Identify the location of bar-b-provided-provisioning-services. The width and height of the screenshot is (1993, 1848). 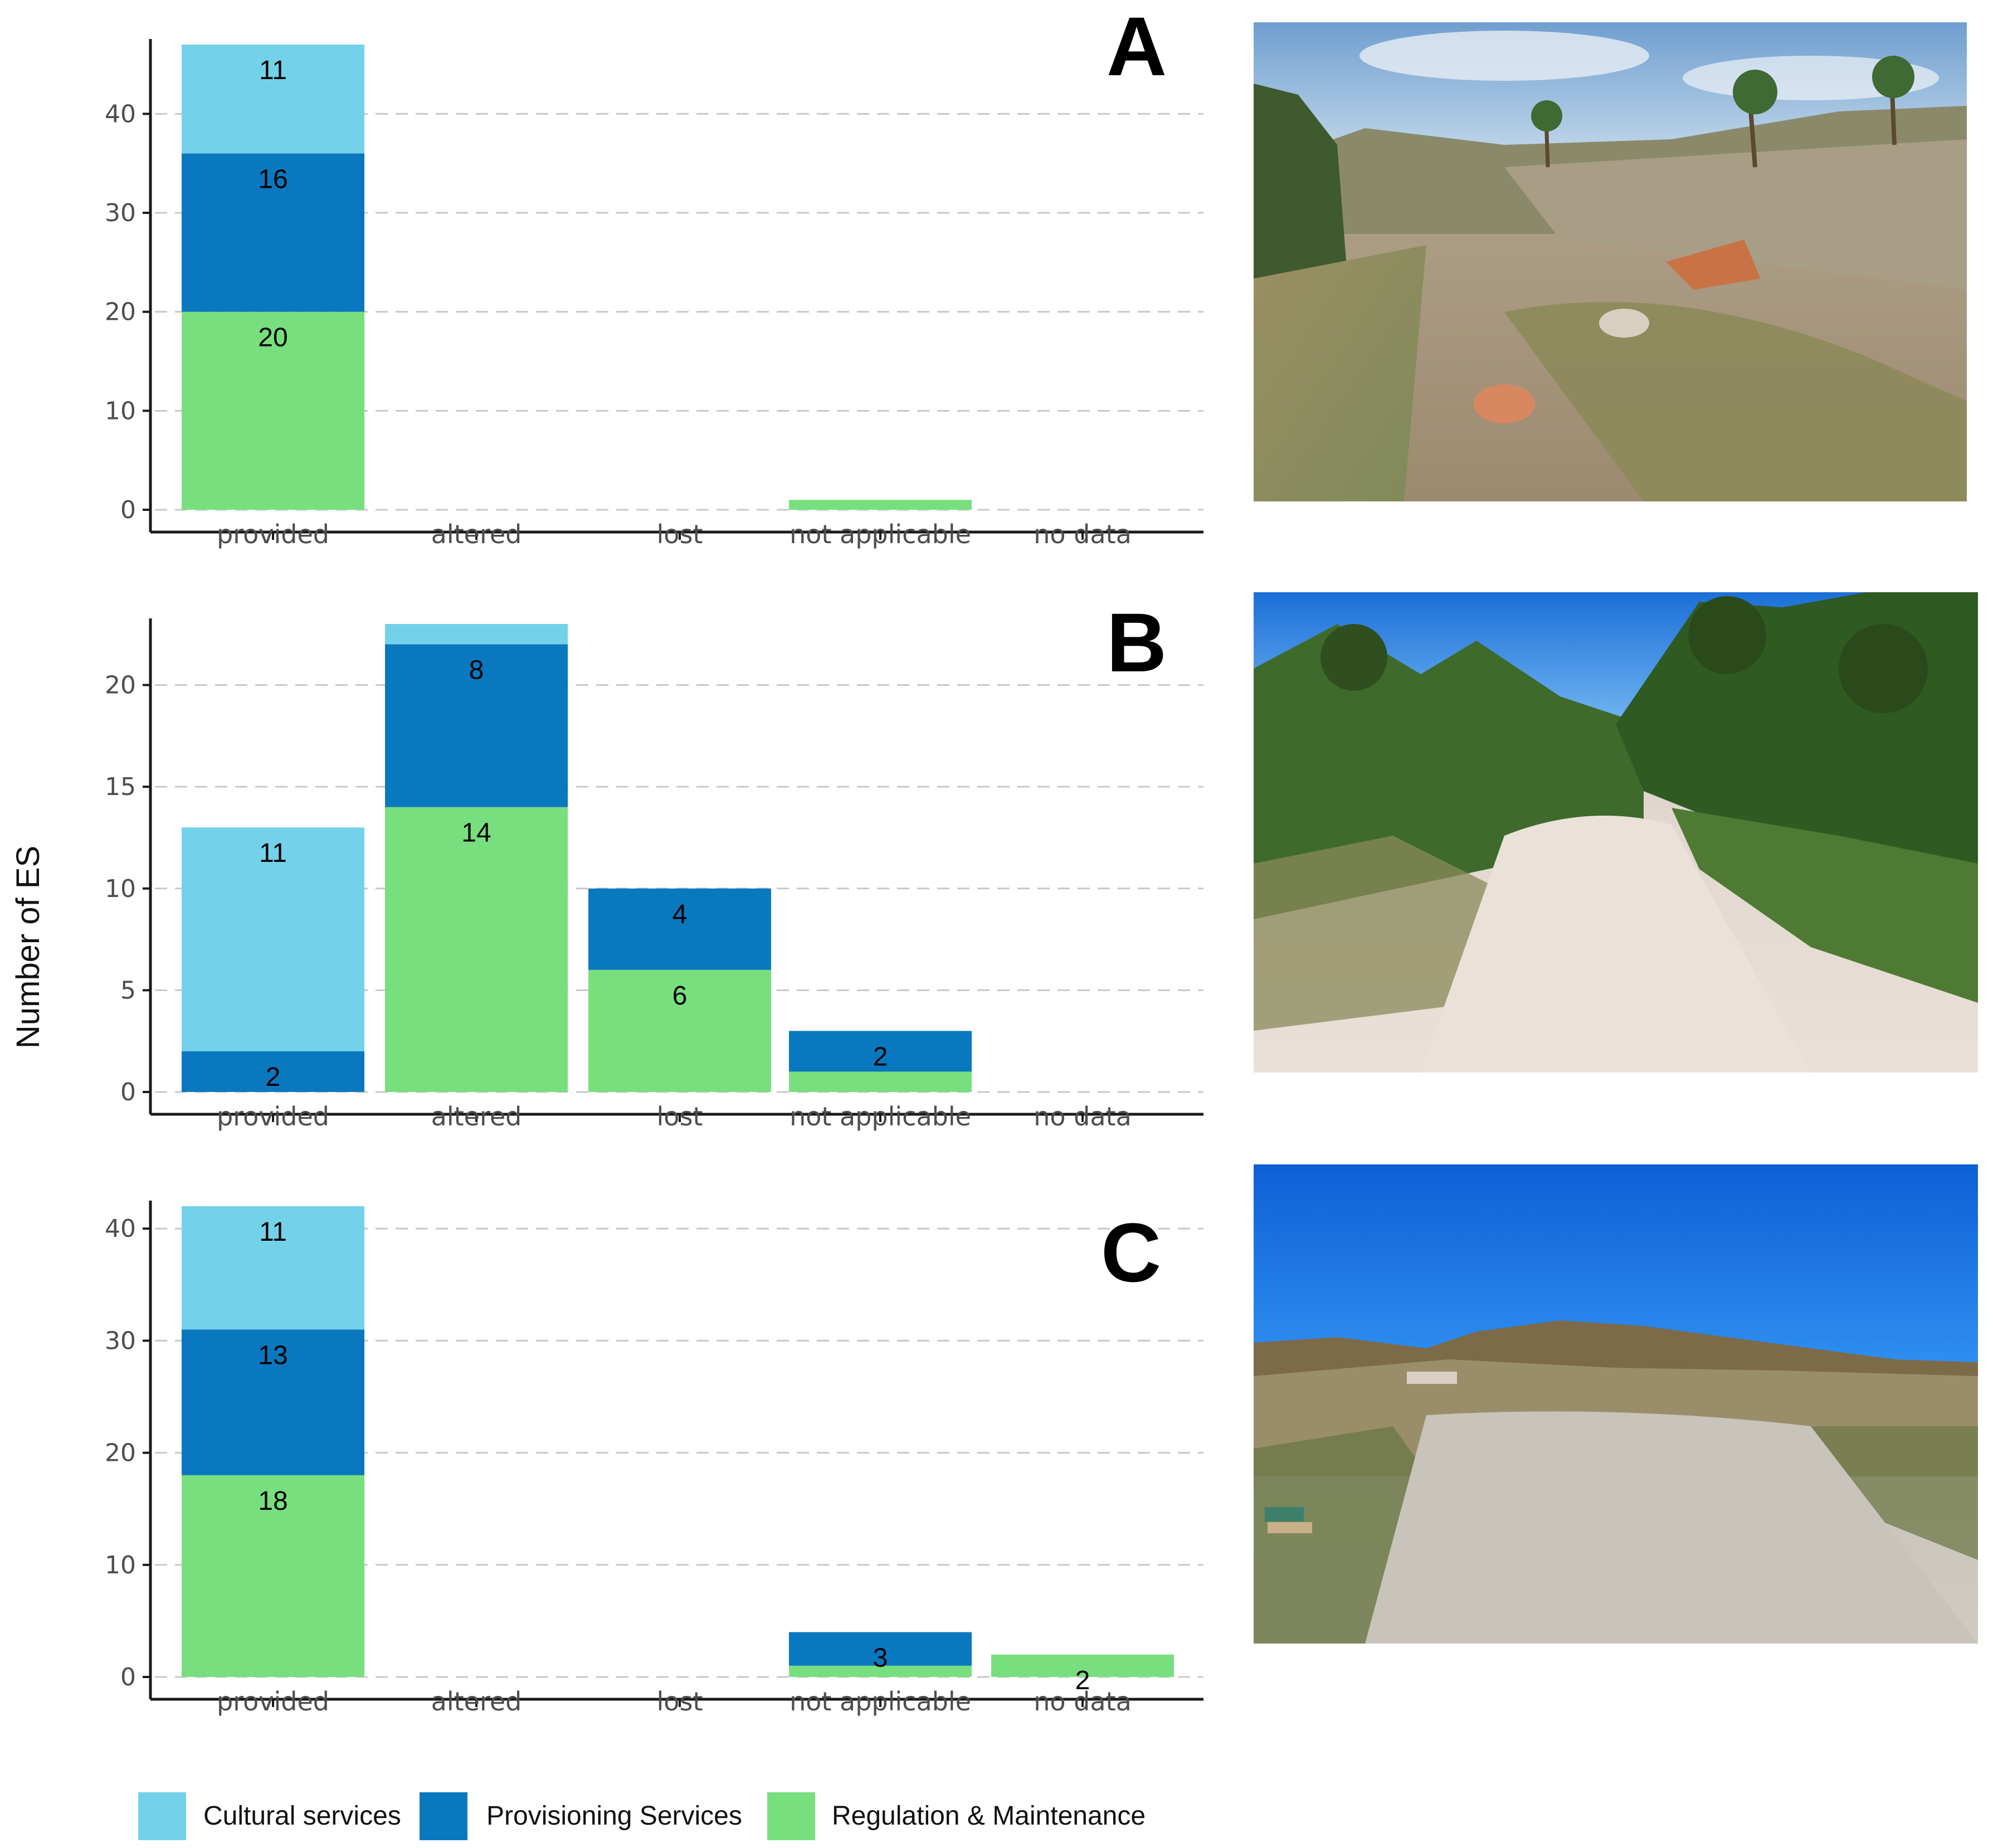
(273, 1071).